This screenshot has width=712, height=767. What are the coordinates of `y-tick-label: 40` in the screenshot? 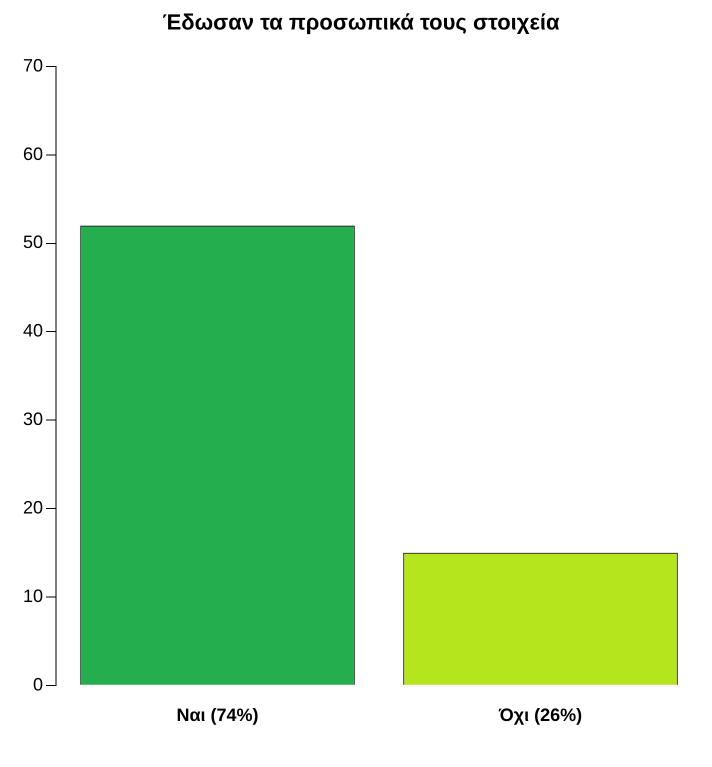 It's located at (33, 330).